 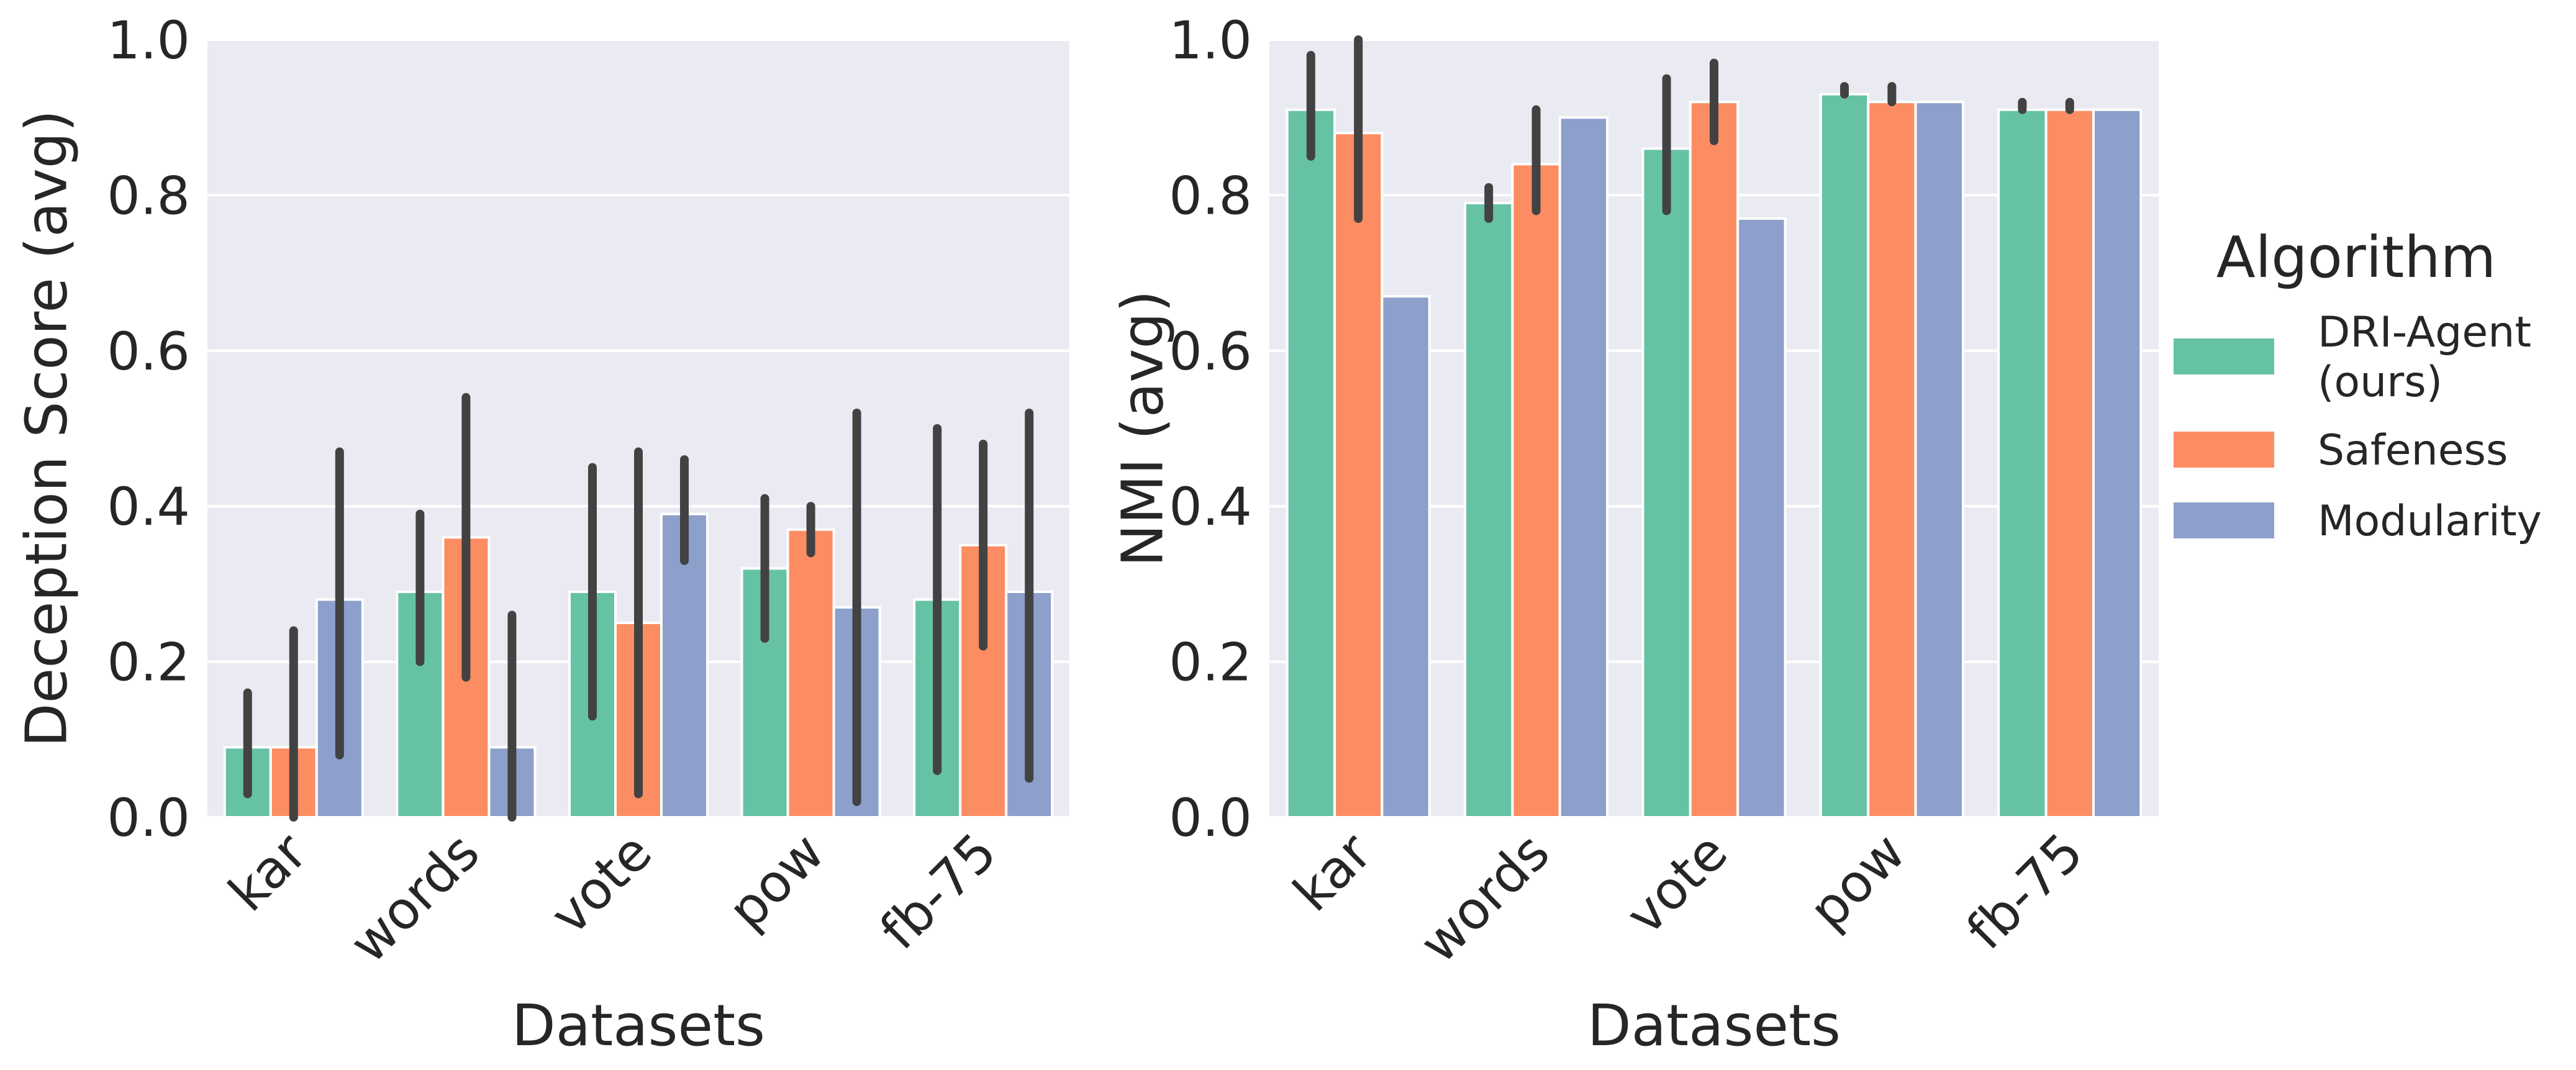 What do you see at coordinates (638, 665) in the screenshot?
I see `bars` at bounding box center [638, 665].